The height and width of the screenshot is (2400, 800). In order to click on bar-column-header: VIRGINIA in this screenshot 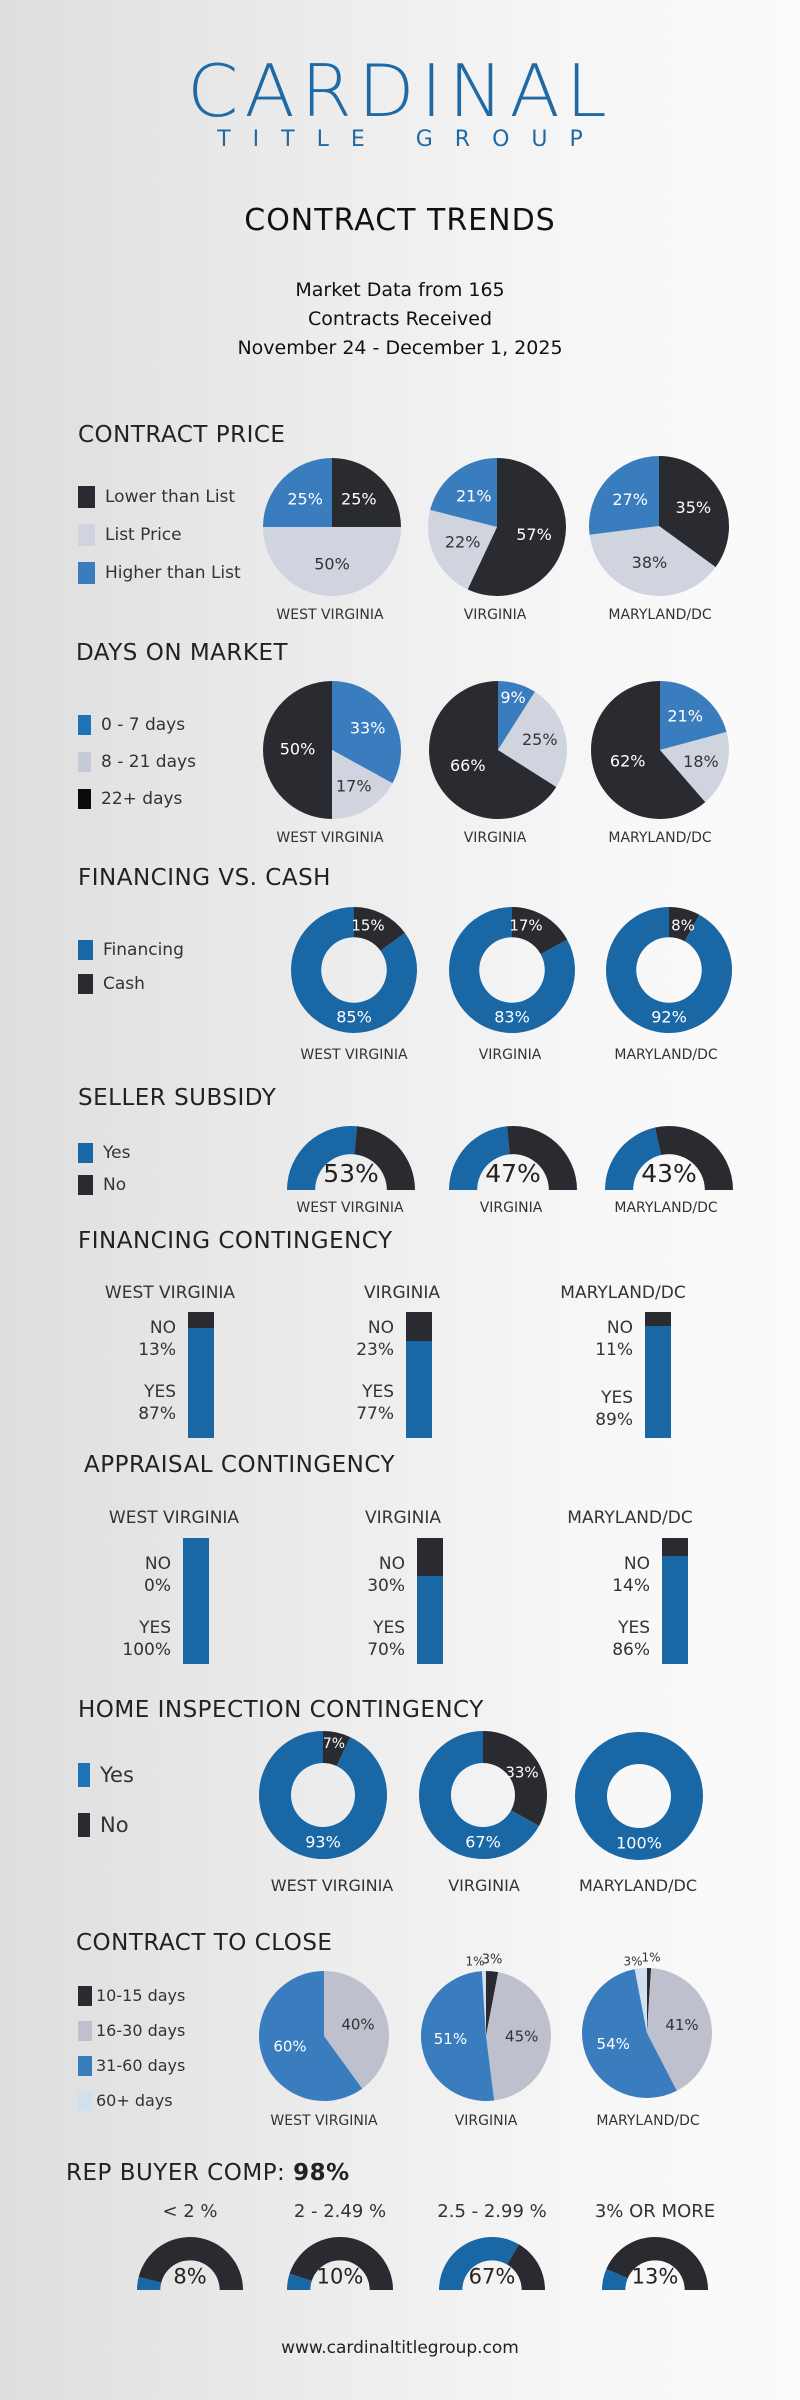, I will do `click(401, 1293)`.